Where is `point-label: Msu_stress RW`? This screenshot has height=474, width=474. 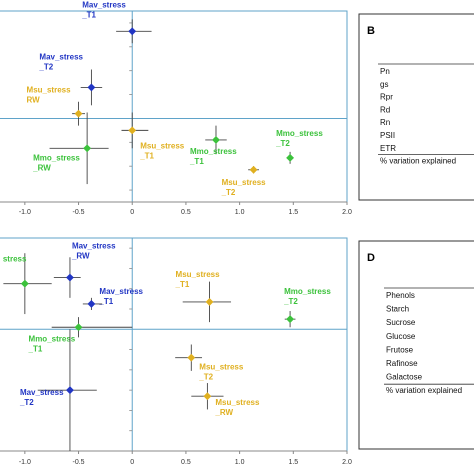 point-label: Msu_stress RW is located at coordinates (49, 95).